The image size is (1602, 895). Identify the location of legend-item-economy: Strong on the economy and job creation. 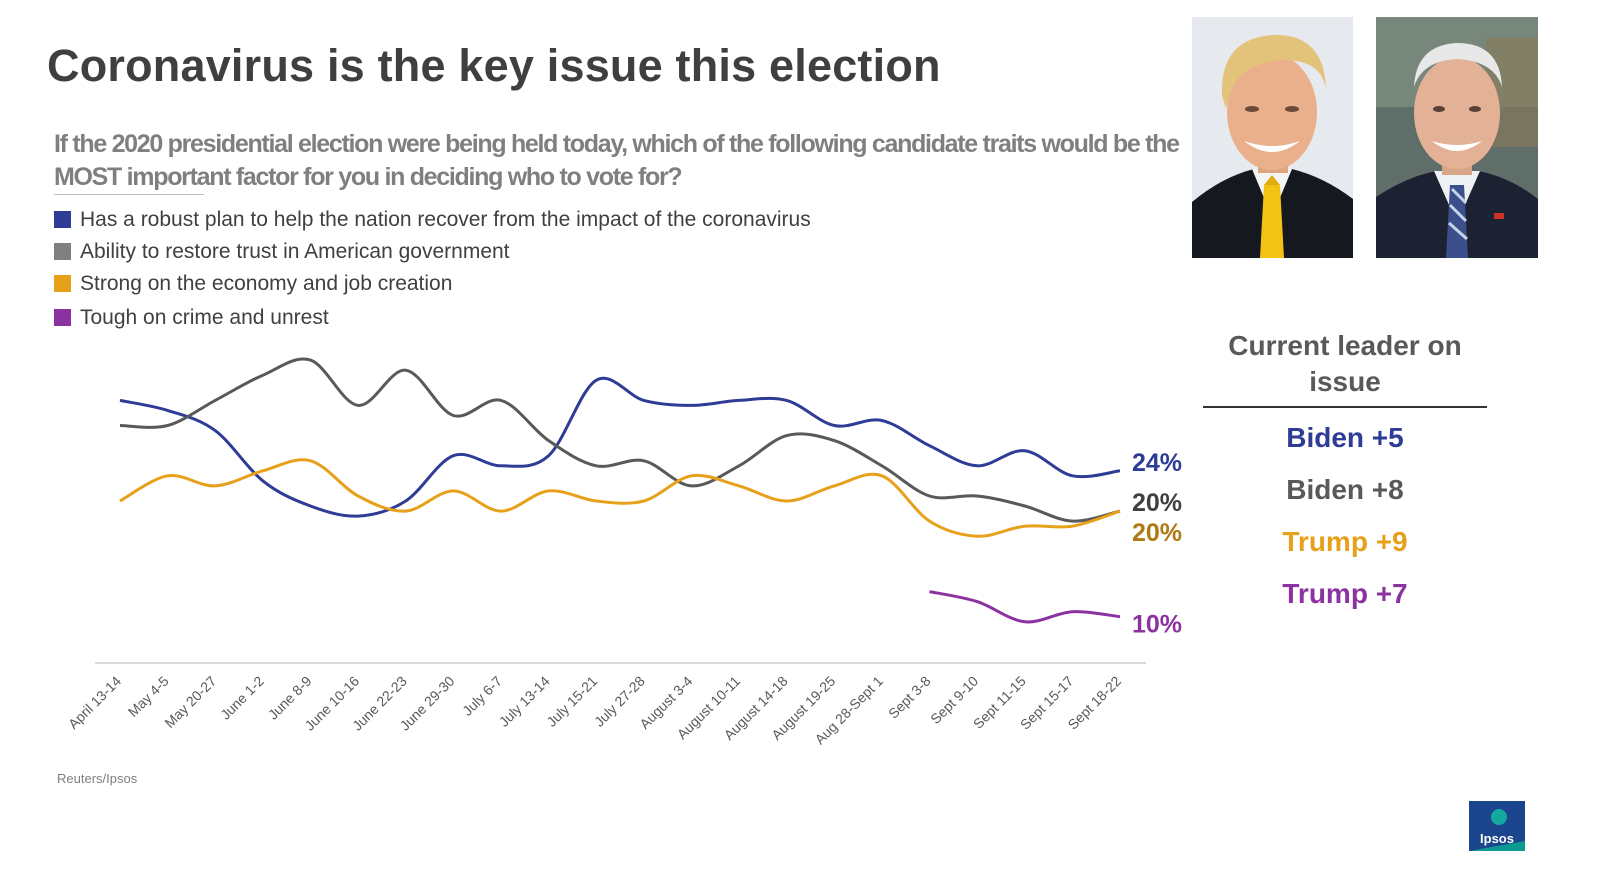
(253, 284).